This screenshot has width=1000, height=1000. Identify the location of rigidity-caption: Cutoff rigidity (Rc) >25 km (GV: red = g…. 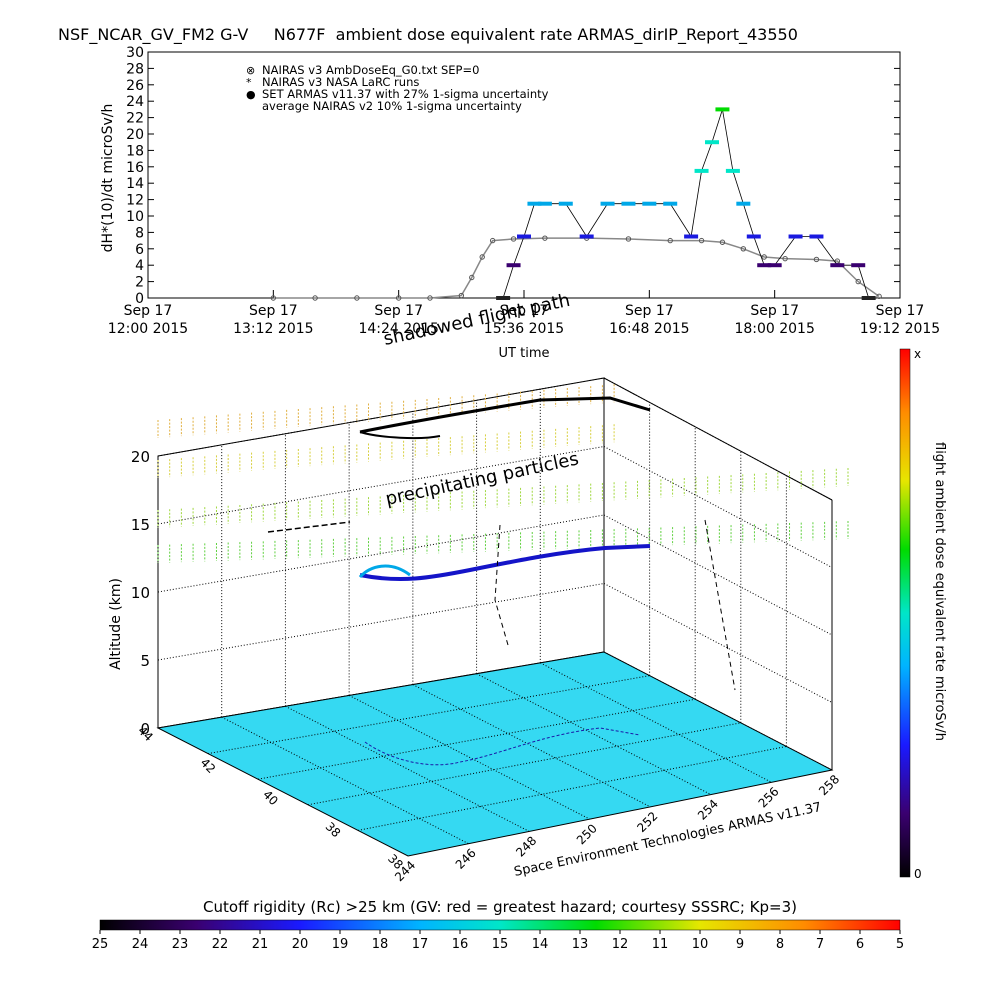
(500, 907).